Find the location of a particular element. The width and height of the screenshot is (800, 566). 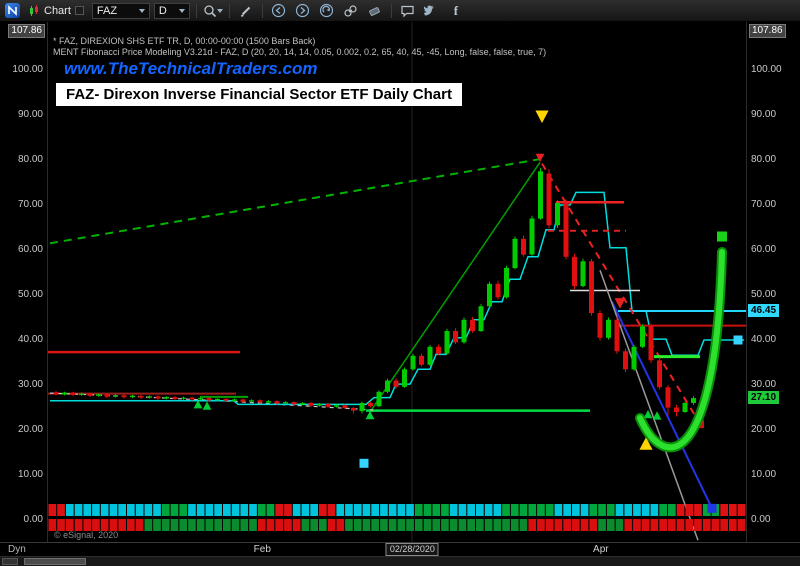

signal-strip-row2 is located at coordinates (397, 525).